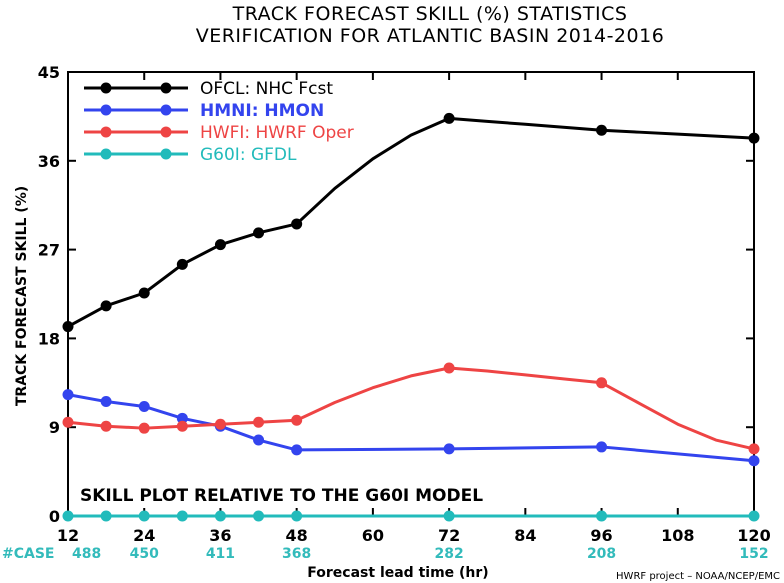  Describe the element at coordinates (49, 72) in the screenshot. I see `y-tick-label: 45` at that location.